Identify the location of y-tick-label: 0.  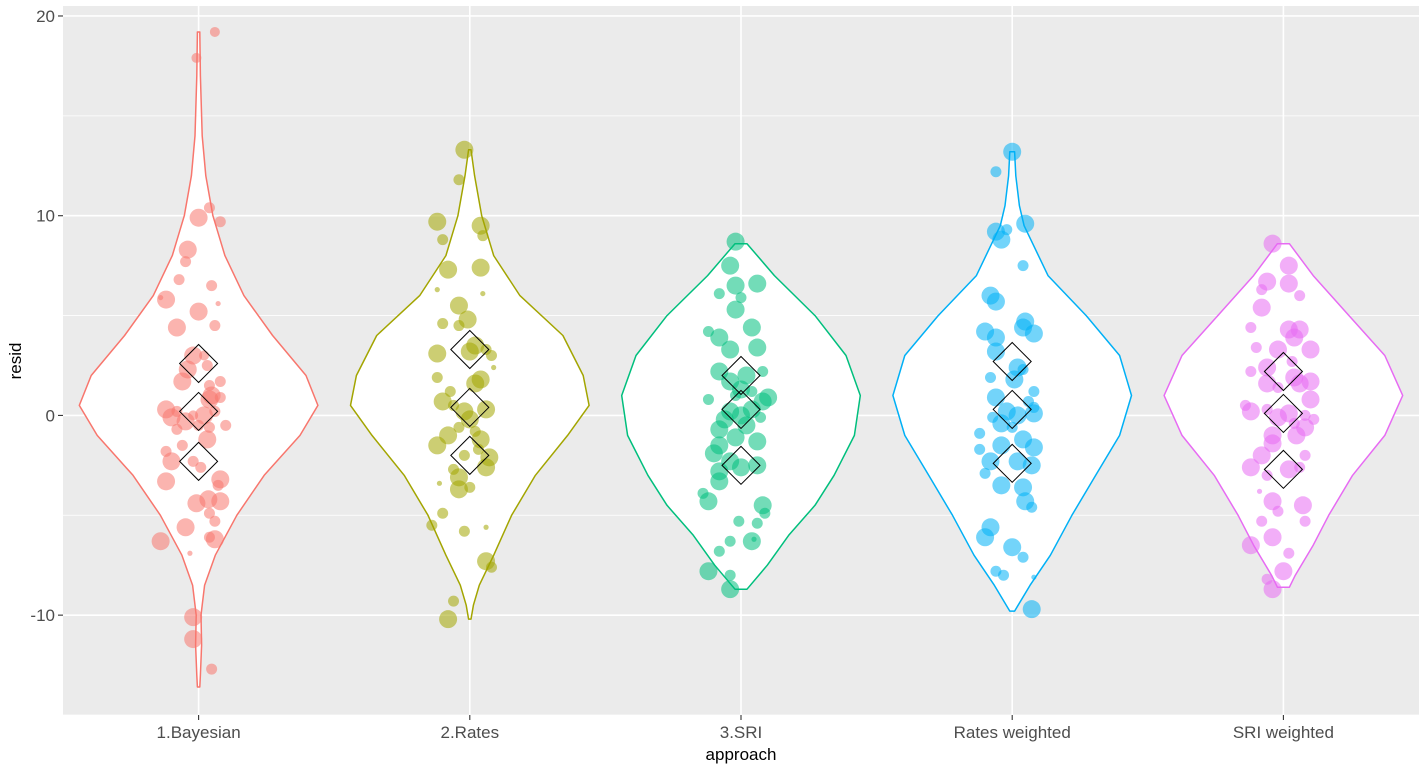
(50, 415).